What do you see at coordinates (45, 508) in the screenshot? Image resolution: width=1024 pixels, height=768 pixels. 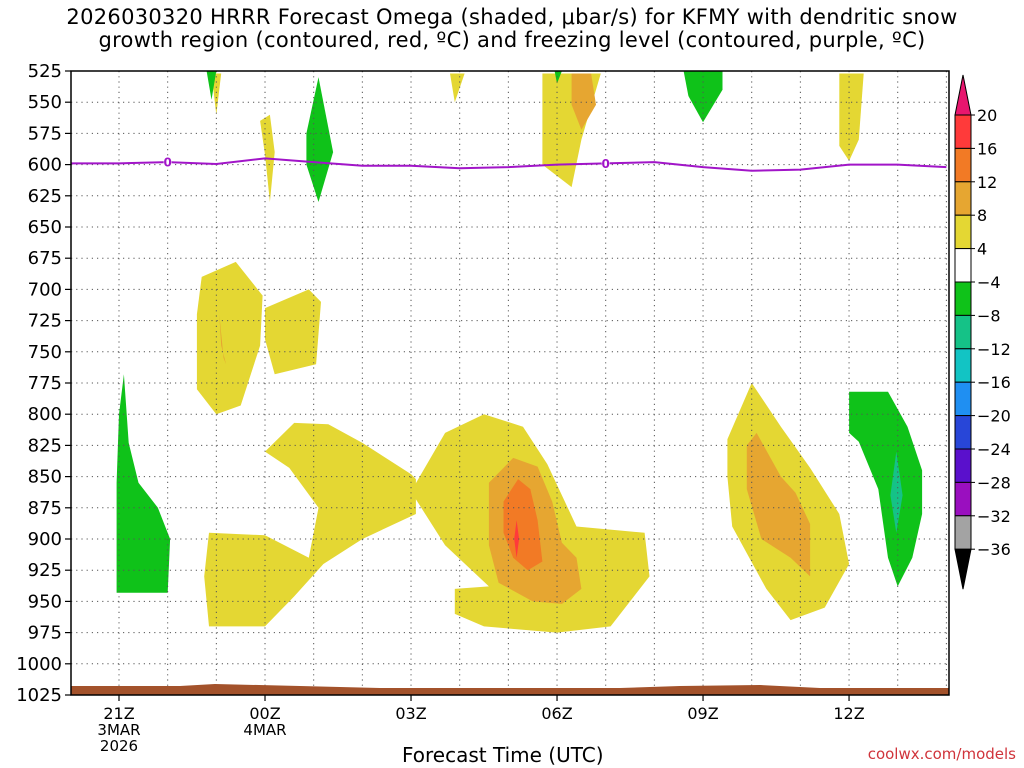 I see `y-tick-label: 875` at bounding box center [45, 508].